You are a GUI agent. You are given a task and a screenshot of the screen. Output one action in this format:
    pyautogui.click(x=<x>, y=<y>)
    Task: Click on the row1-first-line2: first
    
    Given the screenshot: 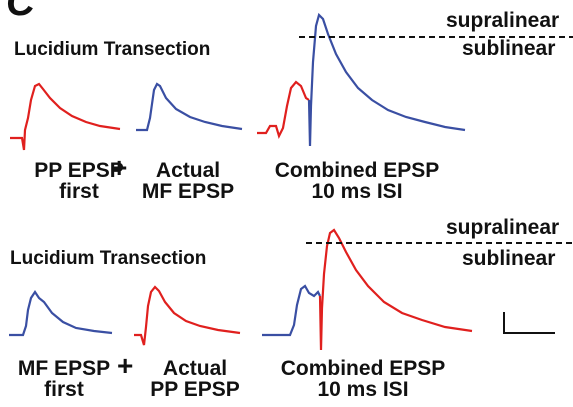 What is the action you would take?
    pyautogui.click(x=79, y=192)
    